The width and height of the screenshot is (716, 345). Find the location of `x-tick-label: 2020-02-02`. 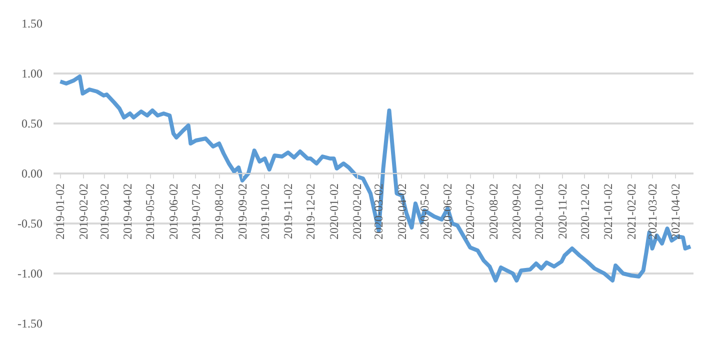

x-tick-label: 2020-02-02 is located at coordinates (357, 211).